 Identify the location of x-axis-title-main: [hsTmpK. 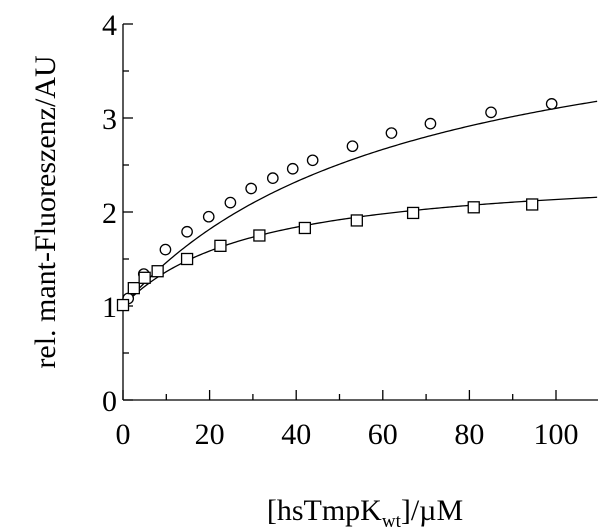
(324, 510).